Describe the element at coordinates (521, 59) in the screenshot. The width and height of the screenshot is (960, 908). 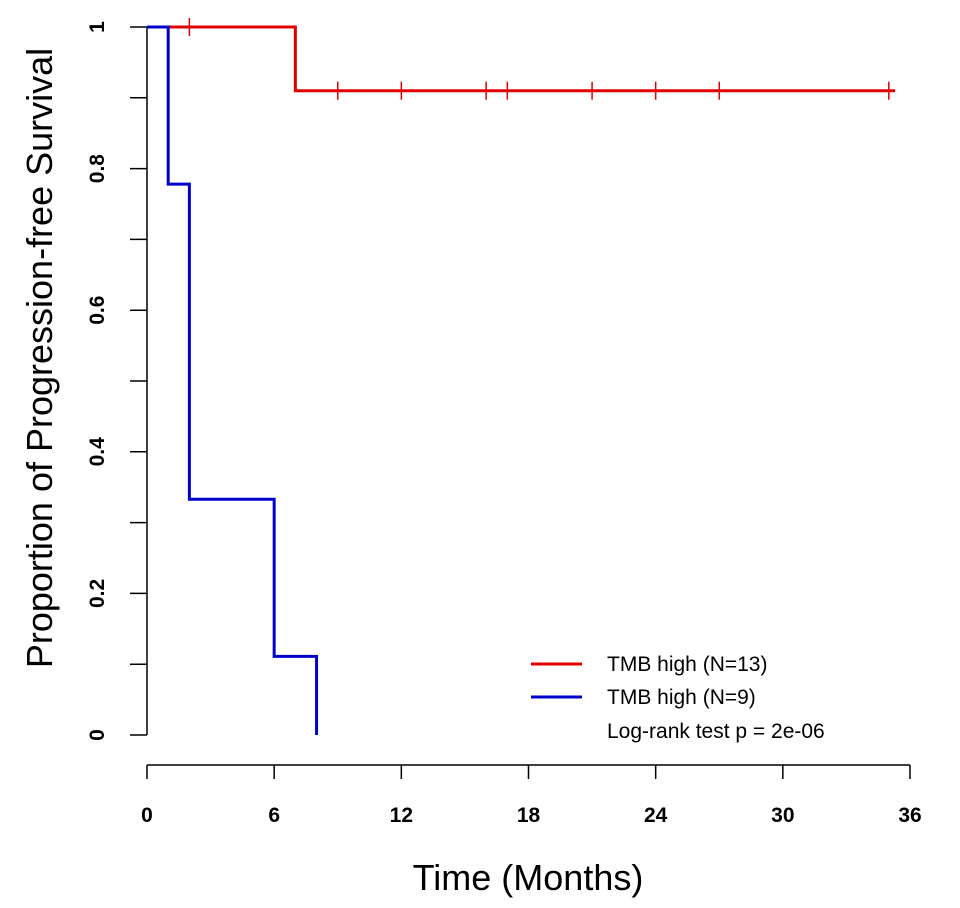
I see `series-1-curve` at that location.